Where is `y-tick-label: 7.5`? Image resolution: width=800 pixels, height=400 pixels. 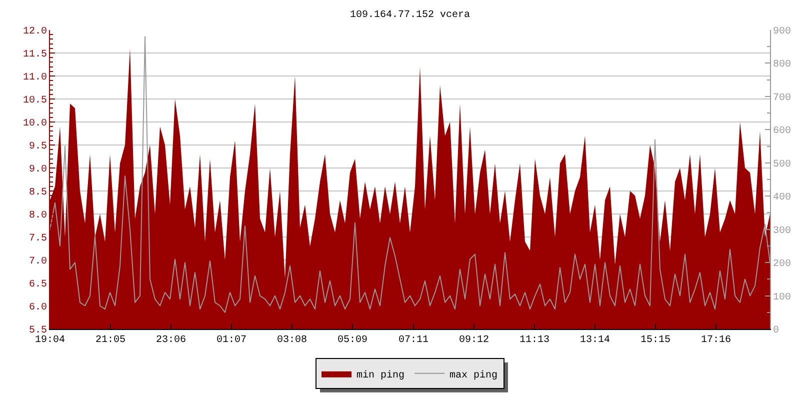 y-tick-label: 7.5 is located at coordinates (37, 239).